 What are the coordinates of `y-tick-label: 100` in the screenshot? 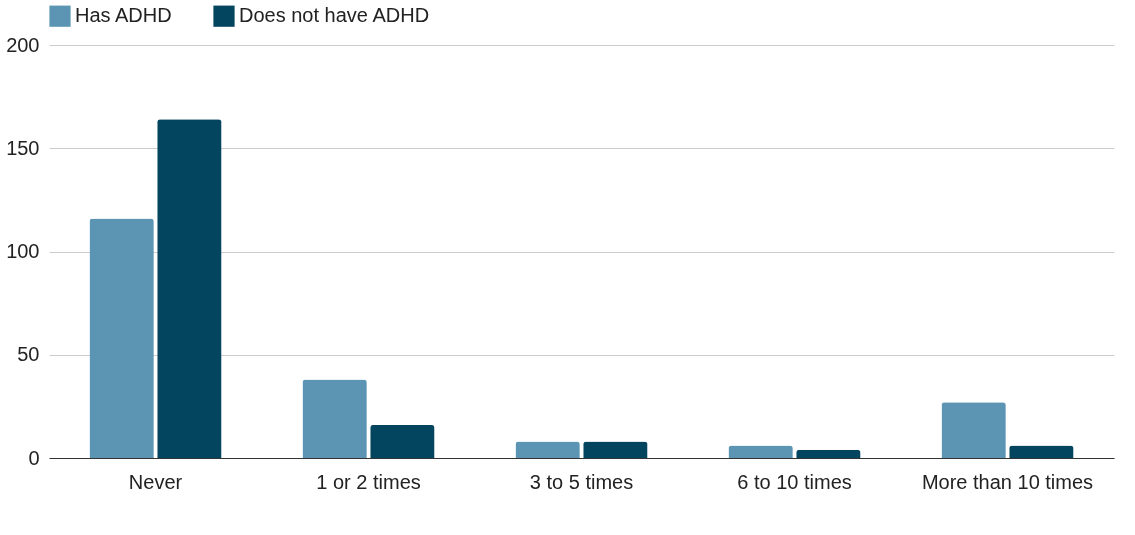 It's located at (23, 251).